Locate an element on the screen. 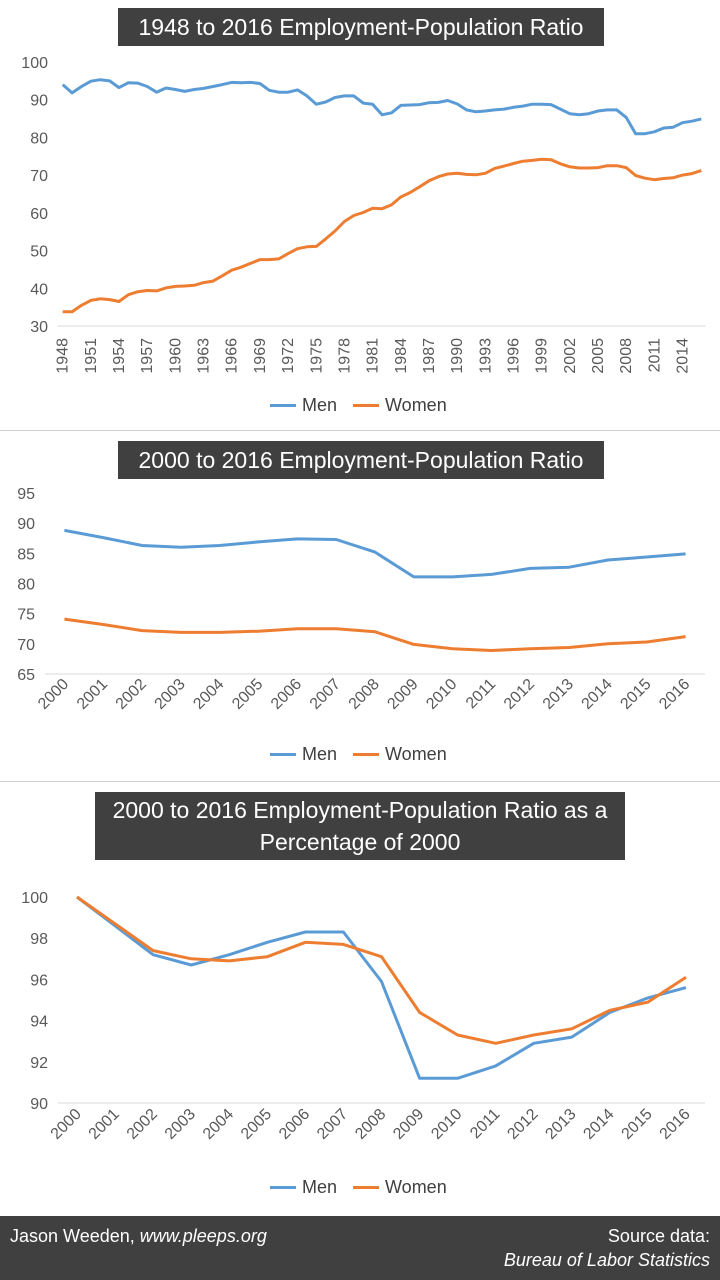 Image resolution: width=720 pixels, height=1280 pixels. chart-2-title: 2000 to 2016 Employment-Population Ratio is located at coordinates (361, 460).